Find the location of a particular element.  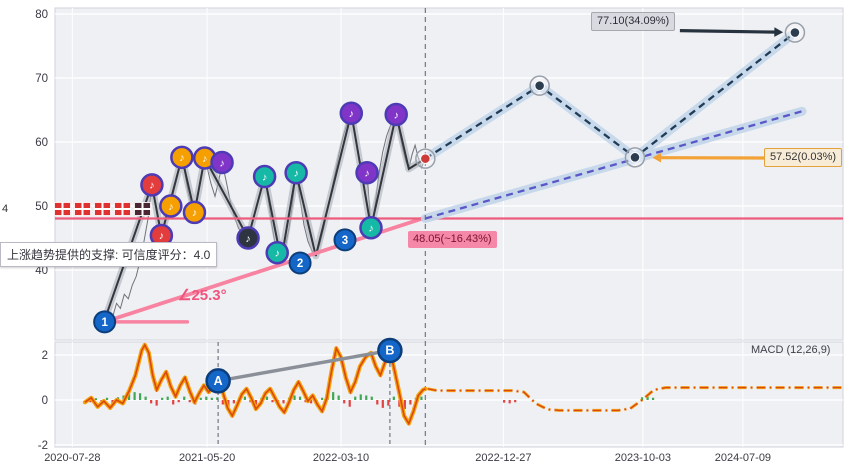

macd-line is located at coordinates (255, 384).